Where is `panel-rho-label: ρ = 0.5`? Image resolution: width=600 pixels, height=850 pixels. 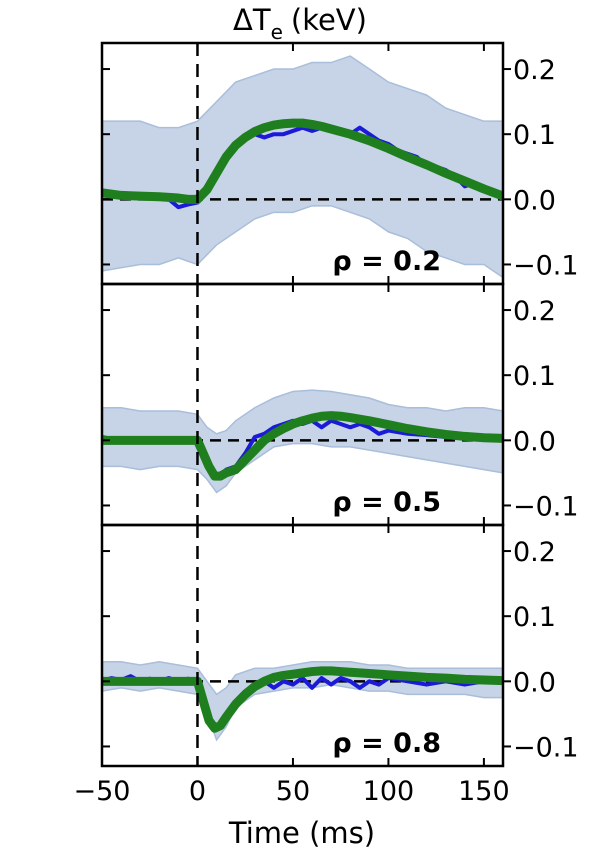 panel-rho-label: ρ = 0.5 is located at coordinates (386, 502).